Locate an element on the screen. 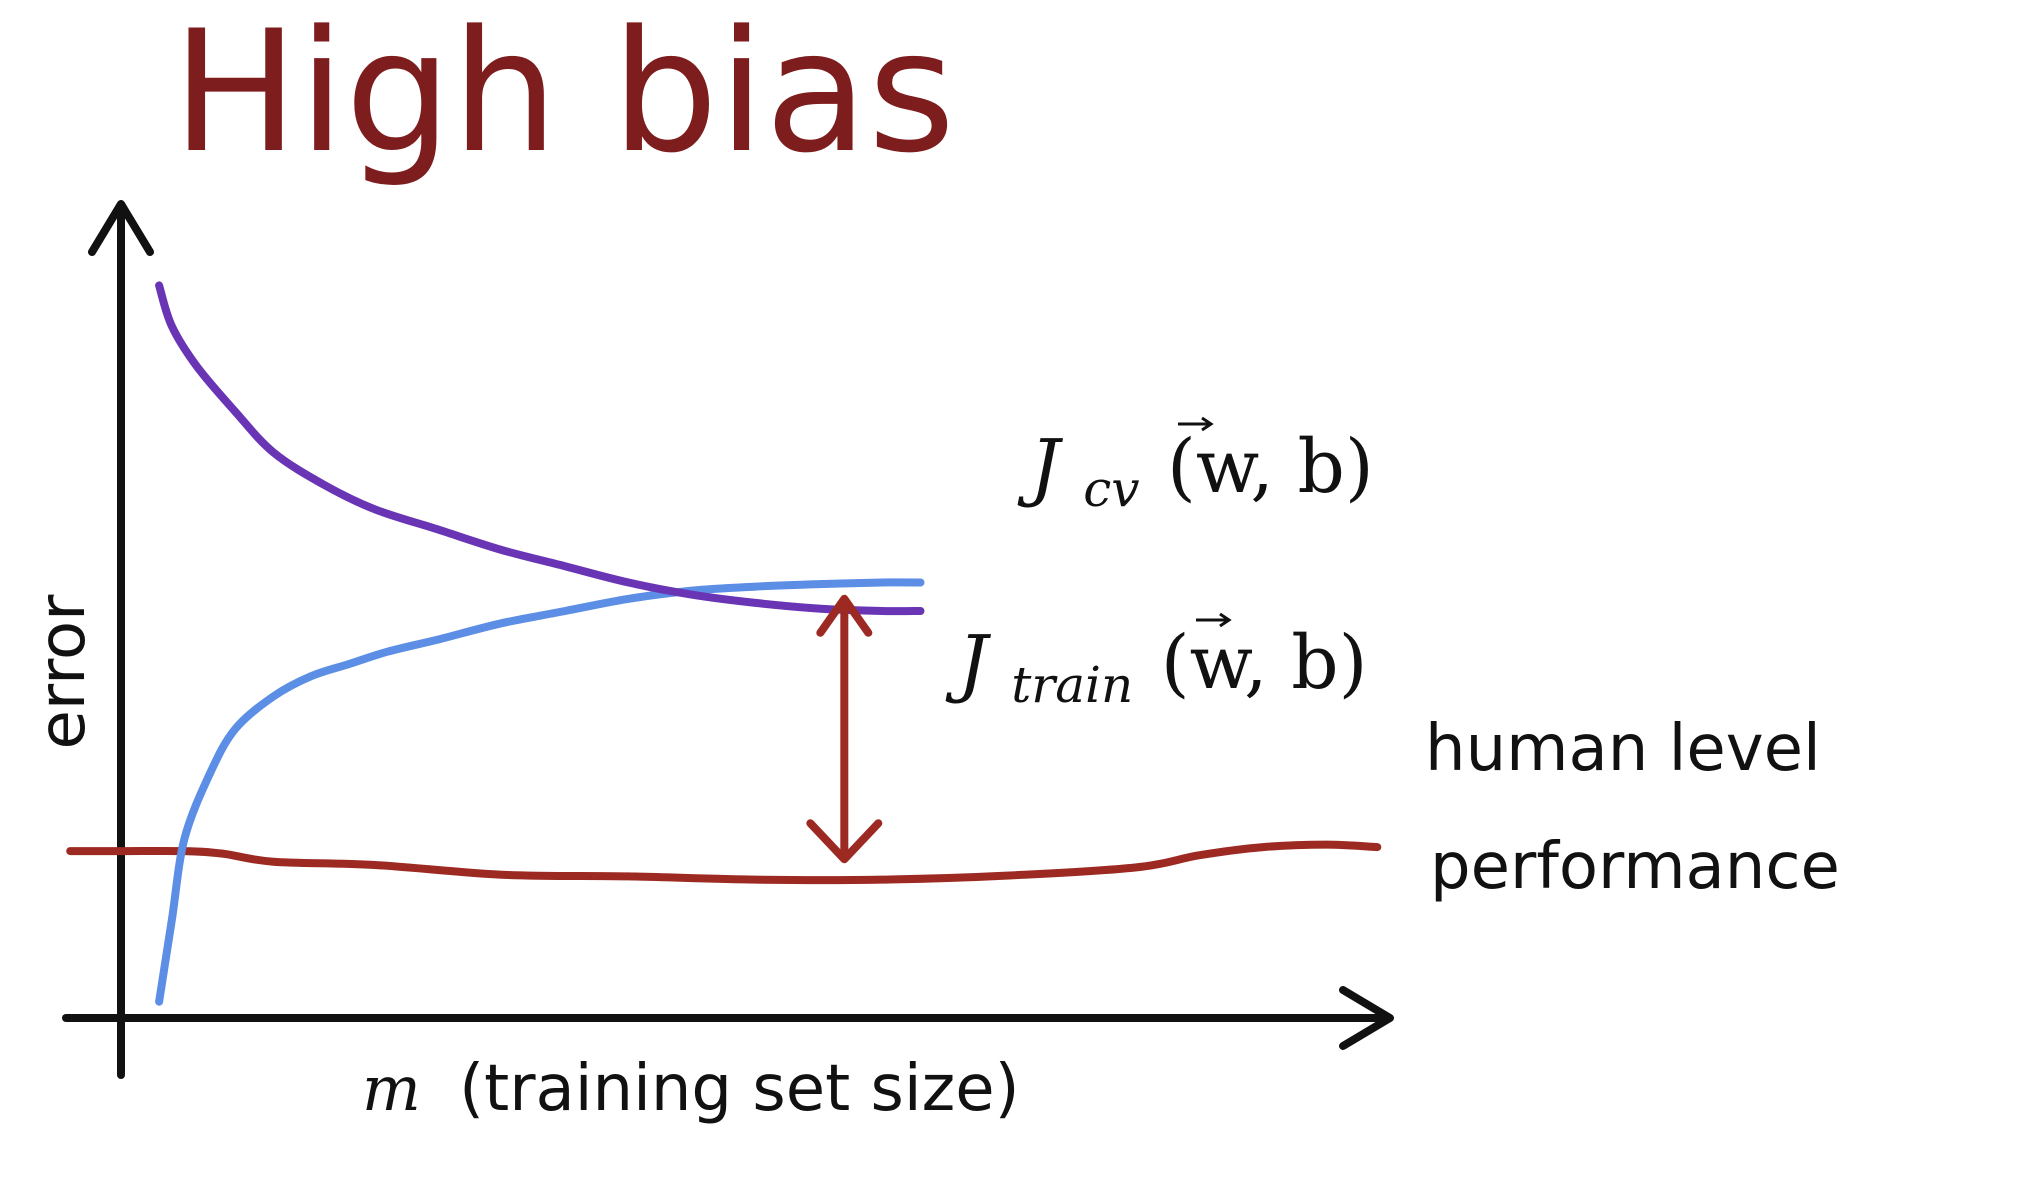 The width and height of the screenshot is (2022, 1194). chart-title: High bias is located at coordinates (564, 95).